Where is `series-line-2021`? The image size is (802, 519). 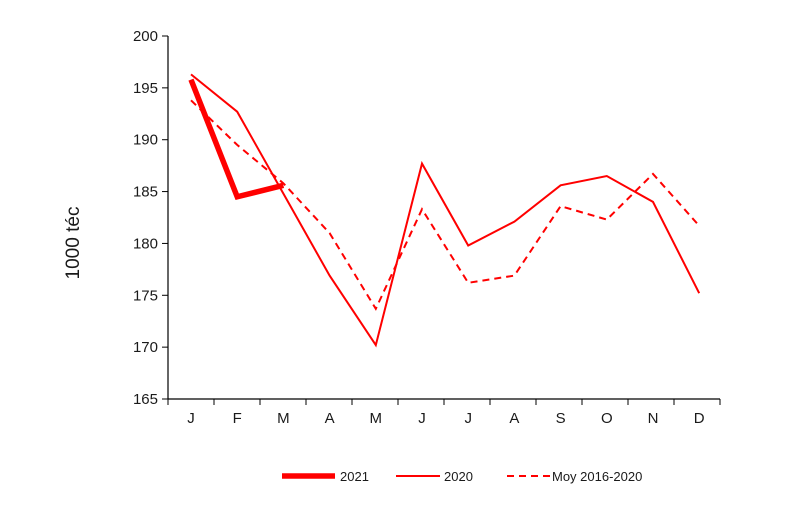
series-line-2021 is located at coordinates (236, 139).